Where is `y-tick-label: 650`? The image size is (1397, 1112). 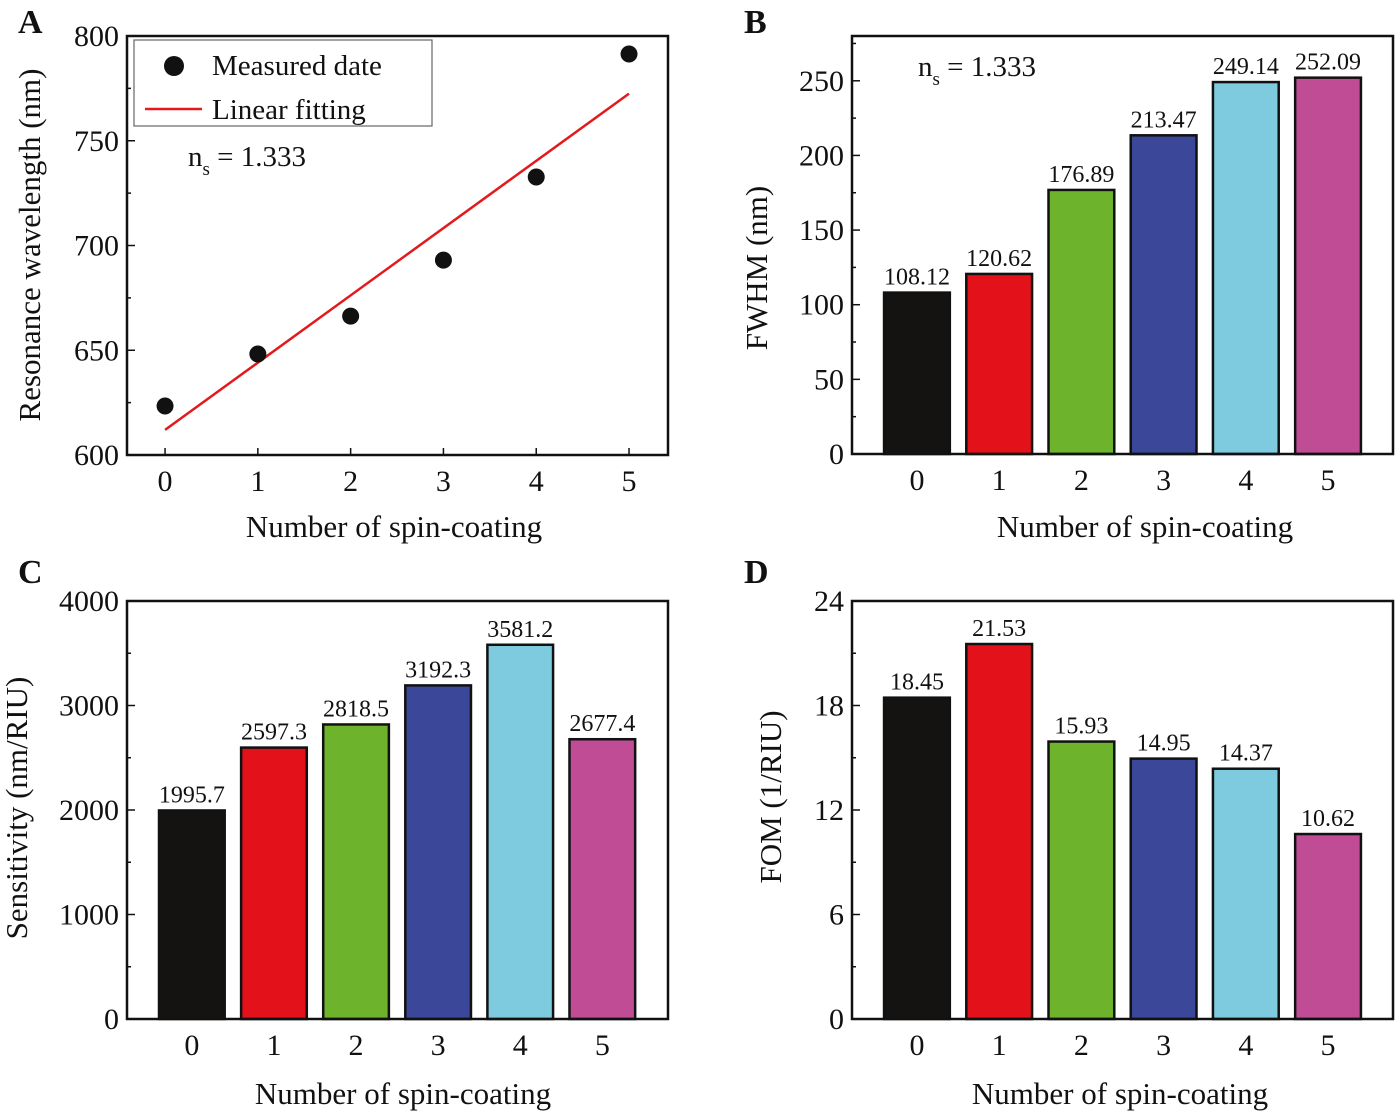 y-tick-label: 650 is located at coordinates (96, 350).